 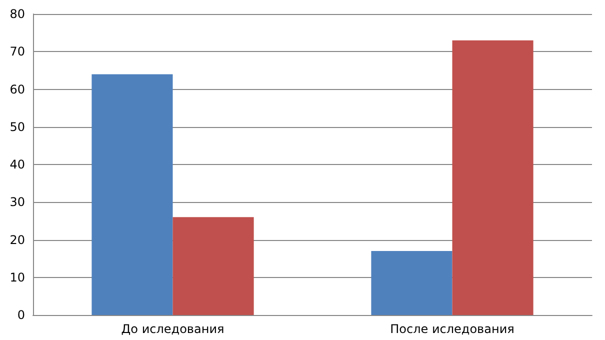 What do you see at coordinates (17, 51) in the screenshot?
I see `y-tick-label: 70` at bounding box center [17, 51].